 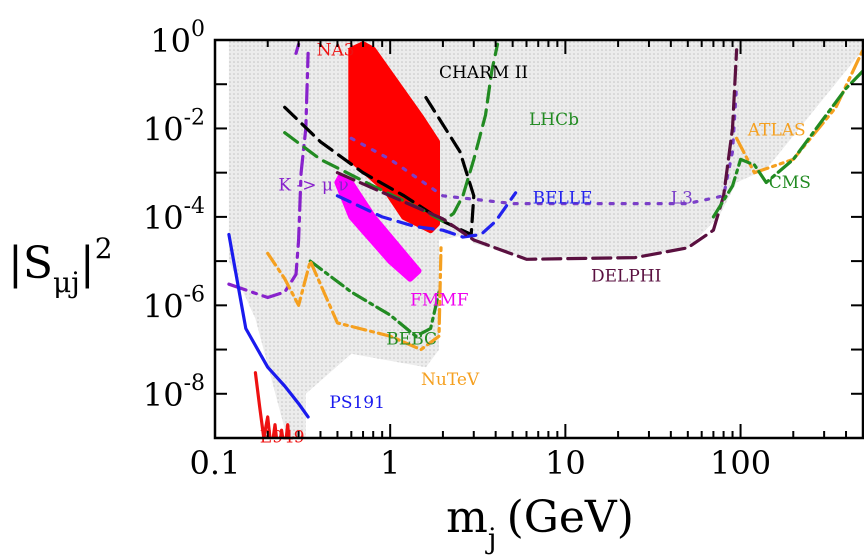 I want to click on y-axis-label-close: |, so click(x=87, y=263).